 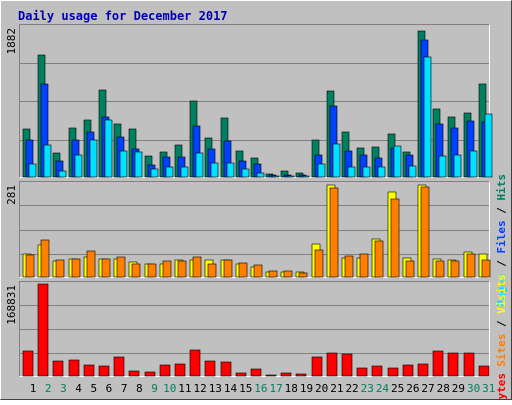 What do you see at coordinates (63, 388) in the screenshot?
I see `day-label-3: 3` at bounding box center [63, 388].